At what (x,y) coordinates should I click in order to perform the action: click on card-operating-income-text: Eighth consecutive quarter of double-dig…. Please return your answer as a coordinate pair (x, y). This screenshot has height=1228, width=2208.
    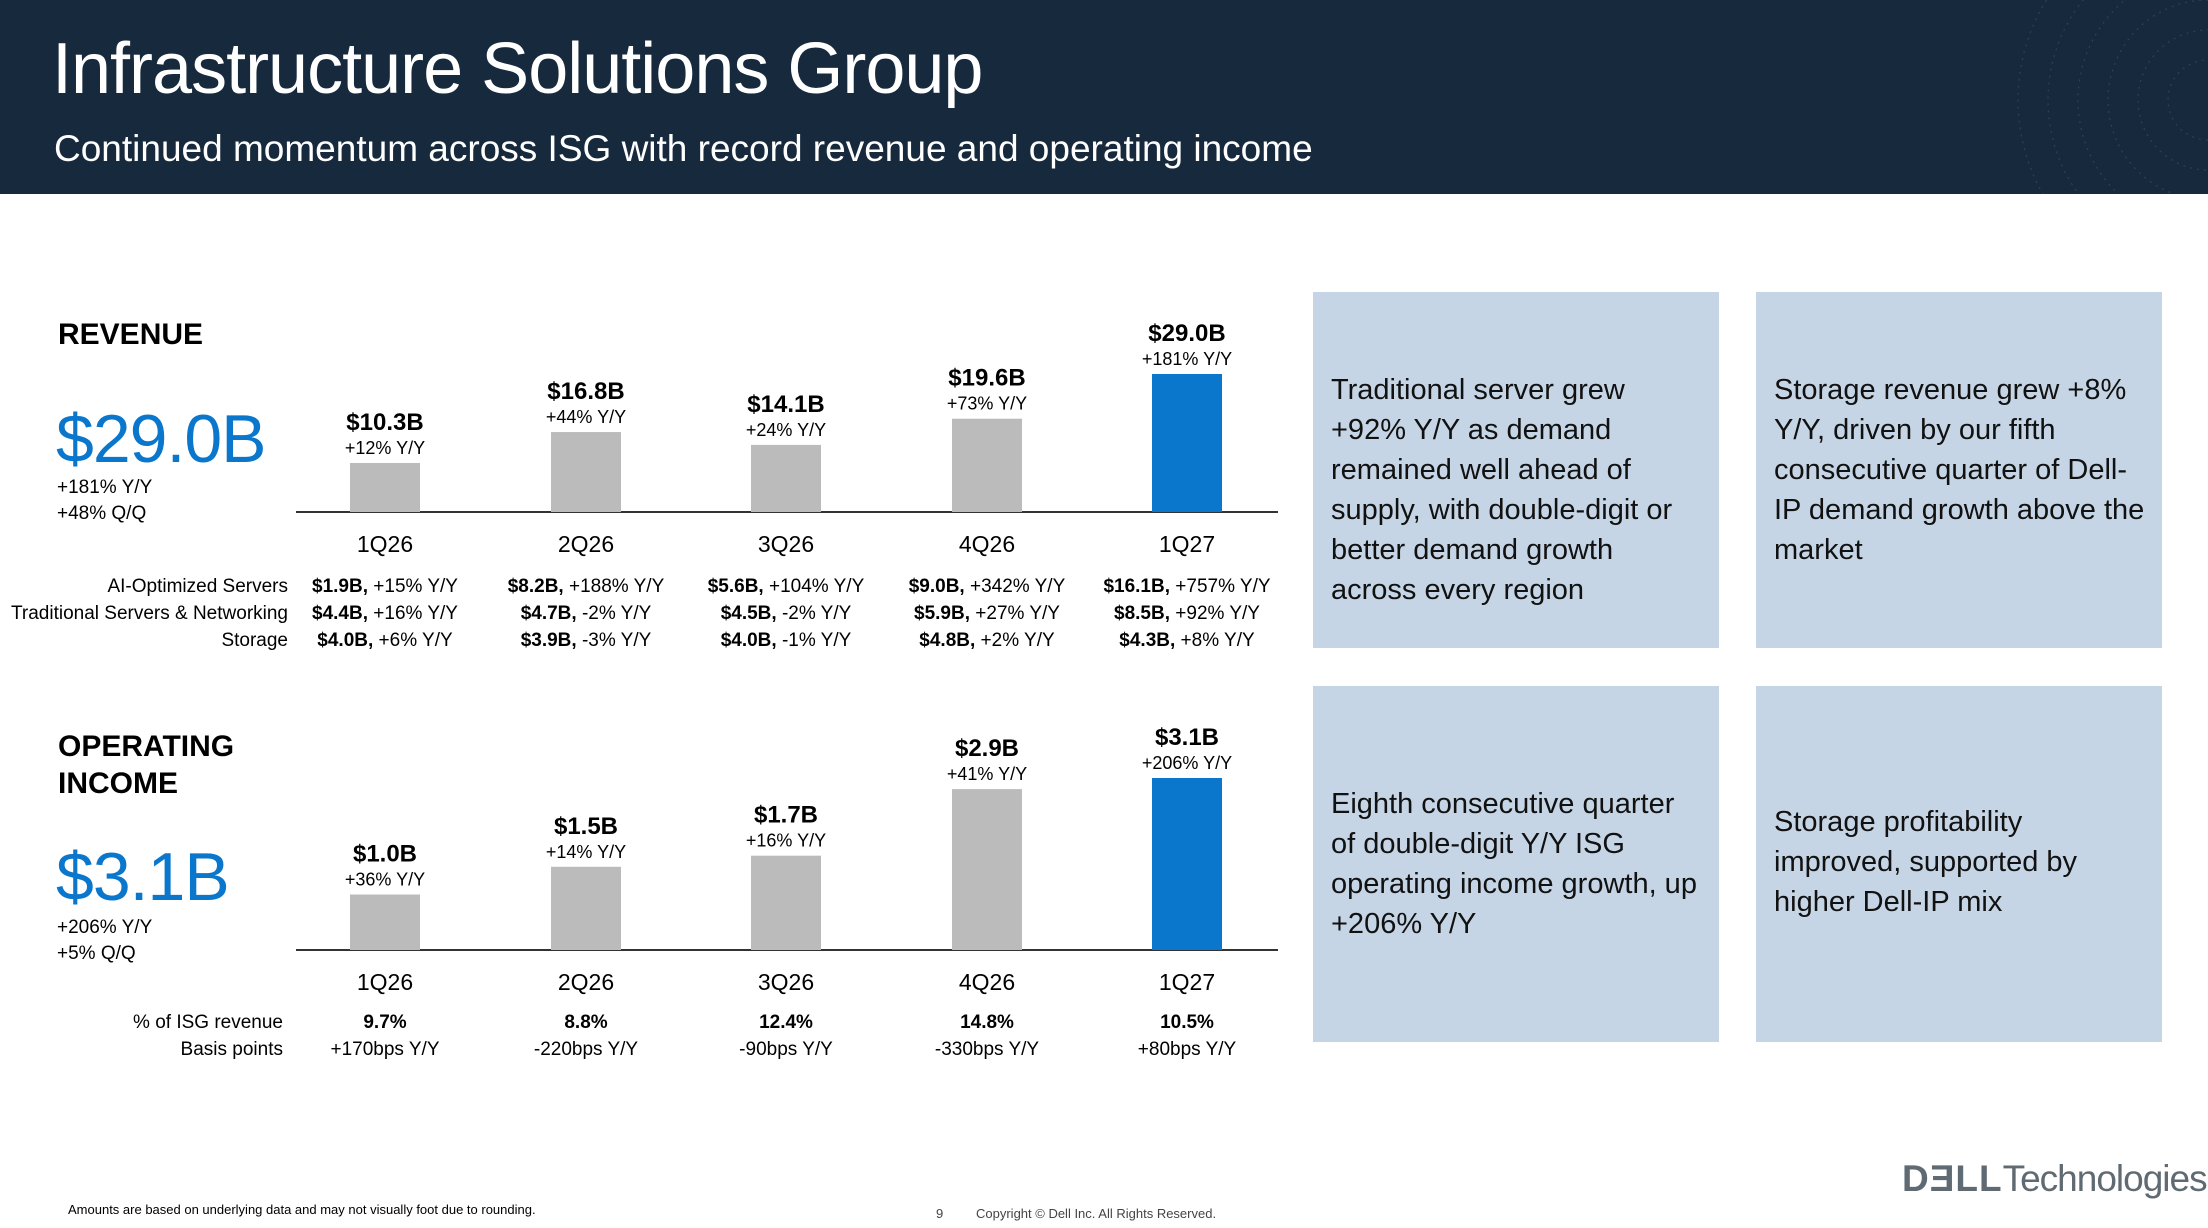
    Looking at the image, I should click on (1514, 864).